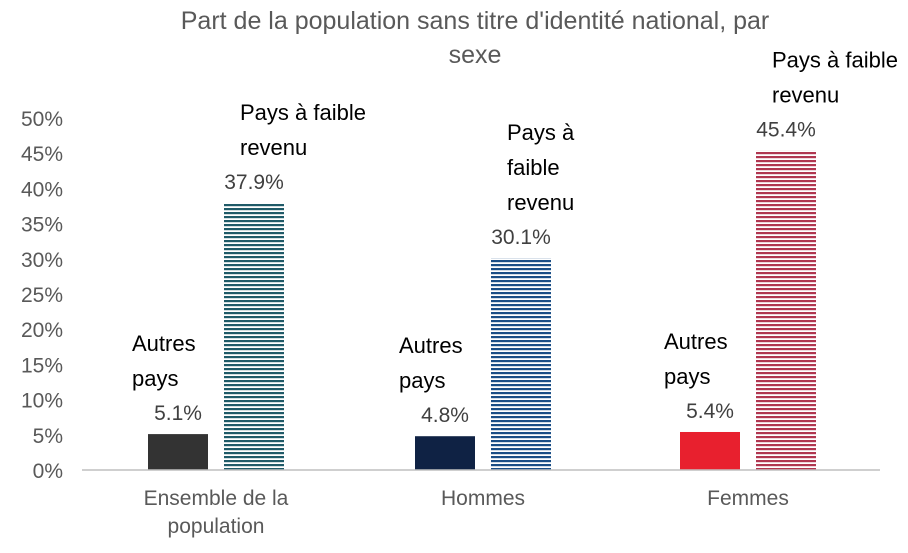  What do you see at coordinates (786, 129) in the screenshot?
I see `data-label: 45.4%` at bounding box center [786, 129].